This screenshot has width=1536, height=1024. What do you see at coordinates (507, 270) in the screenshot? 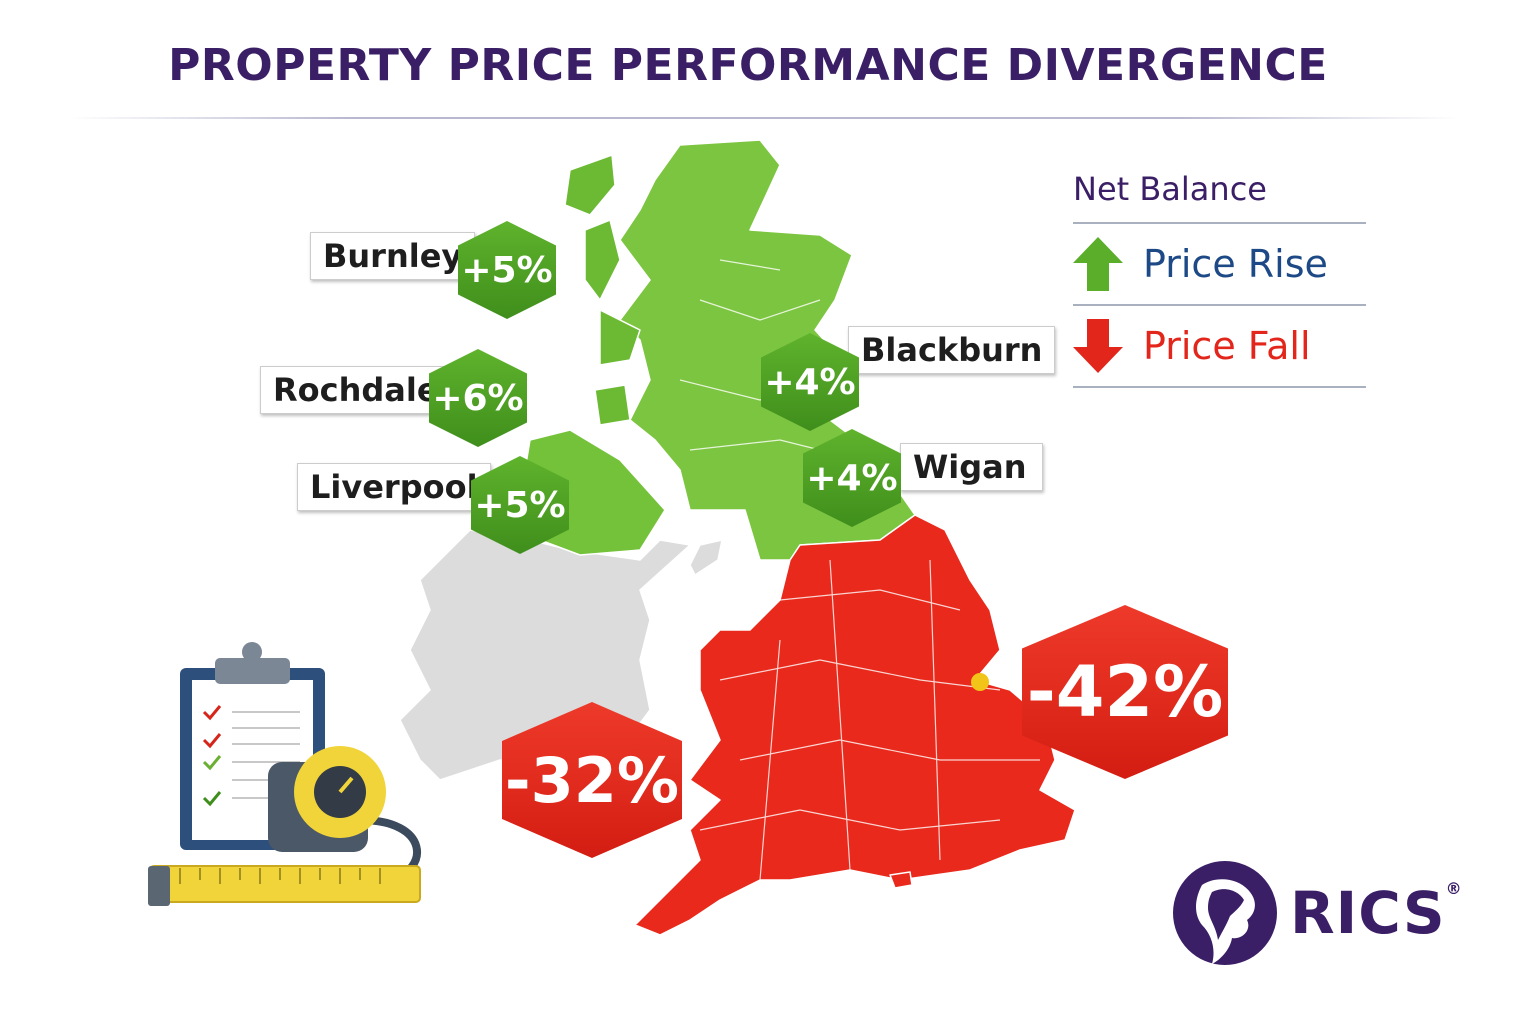
I see `change-badge-burnley: +5%` at bounding box center [507, 270].